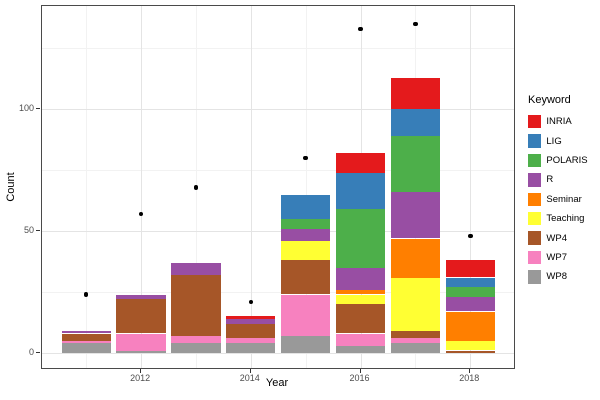 The height and width of the screenshot is (400, 600). I want to click on legend-items: INRIA LIG POLARIS R Seminar Teaching WP4 WP7 WP8, so click(558, 199).